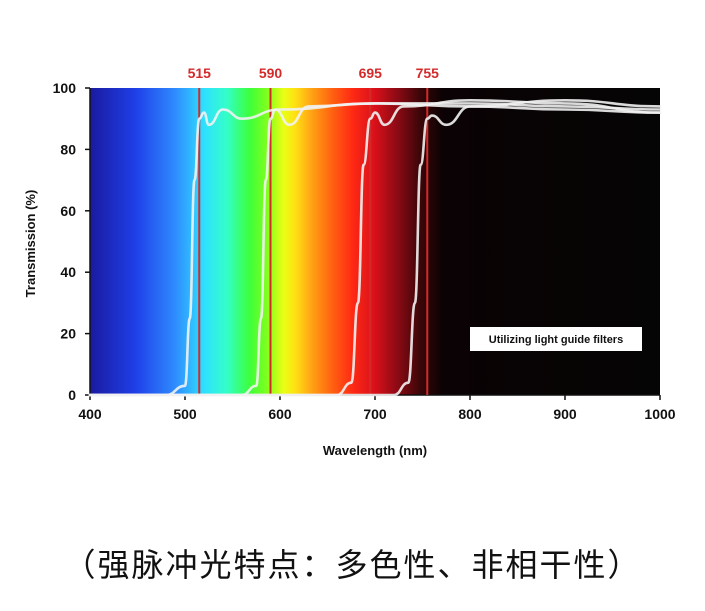 The height and width of the screenshot is (611, 705). I want to click on cut-on-label-515: 515, so click(200, 73).